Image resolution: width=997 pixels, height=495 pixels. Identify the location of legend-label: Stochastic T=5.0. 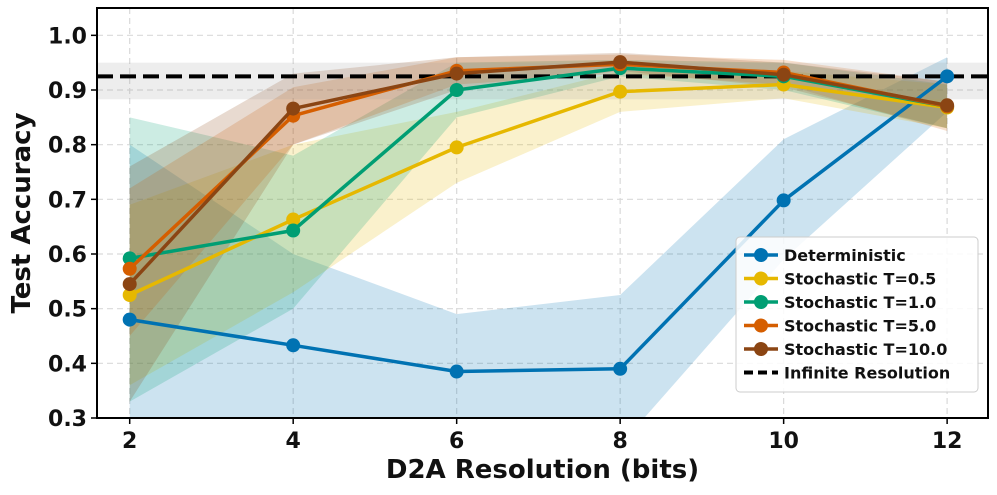
(860, 326).